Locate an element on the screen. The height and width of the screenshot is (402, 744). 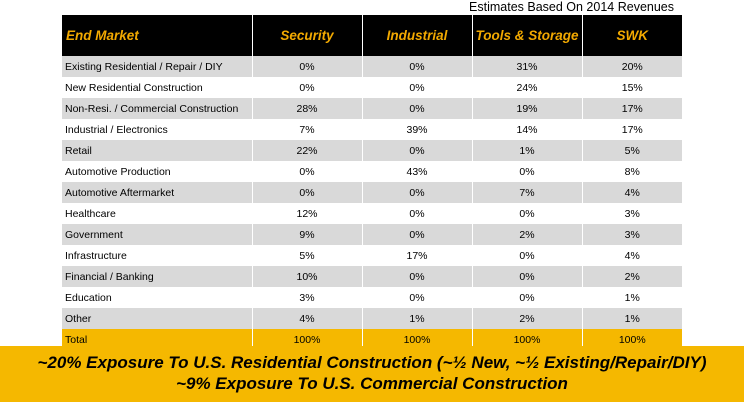
total-row: Total 100% 100% 100% 100% is located at coordinates (372, 339).